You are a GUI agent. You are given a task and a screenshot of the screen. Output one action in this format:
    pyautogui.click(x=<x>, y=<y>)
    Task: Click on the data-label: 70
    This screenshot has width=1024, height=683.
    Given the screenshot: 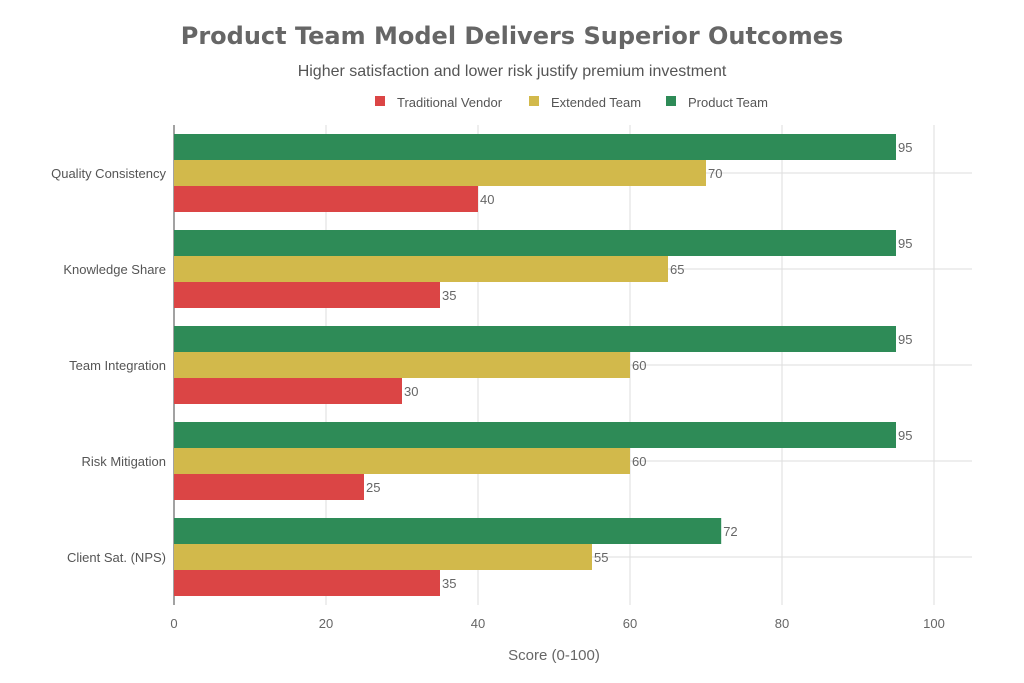 What is the action you would take?
    pyautogui.click(x=715, y=173)
    